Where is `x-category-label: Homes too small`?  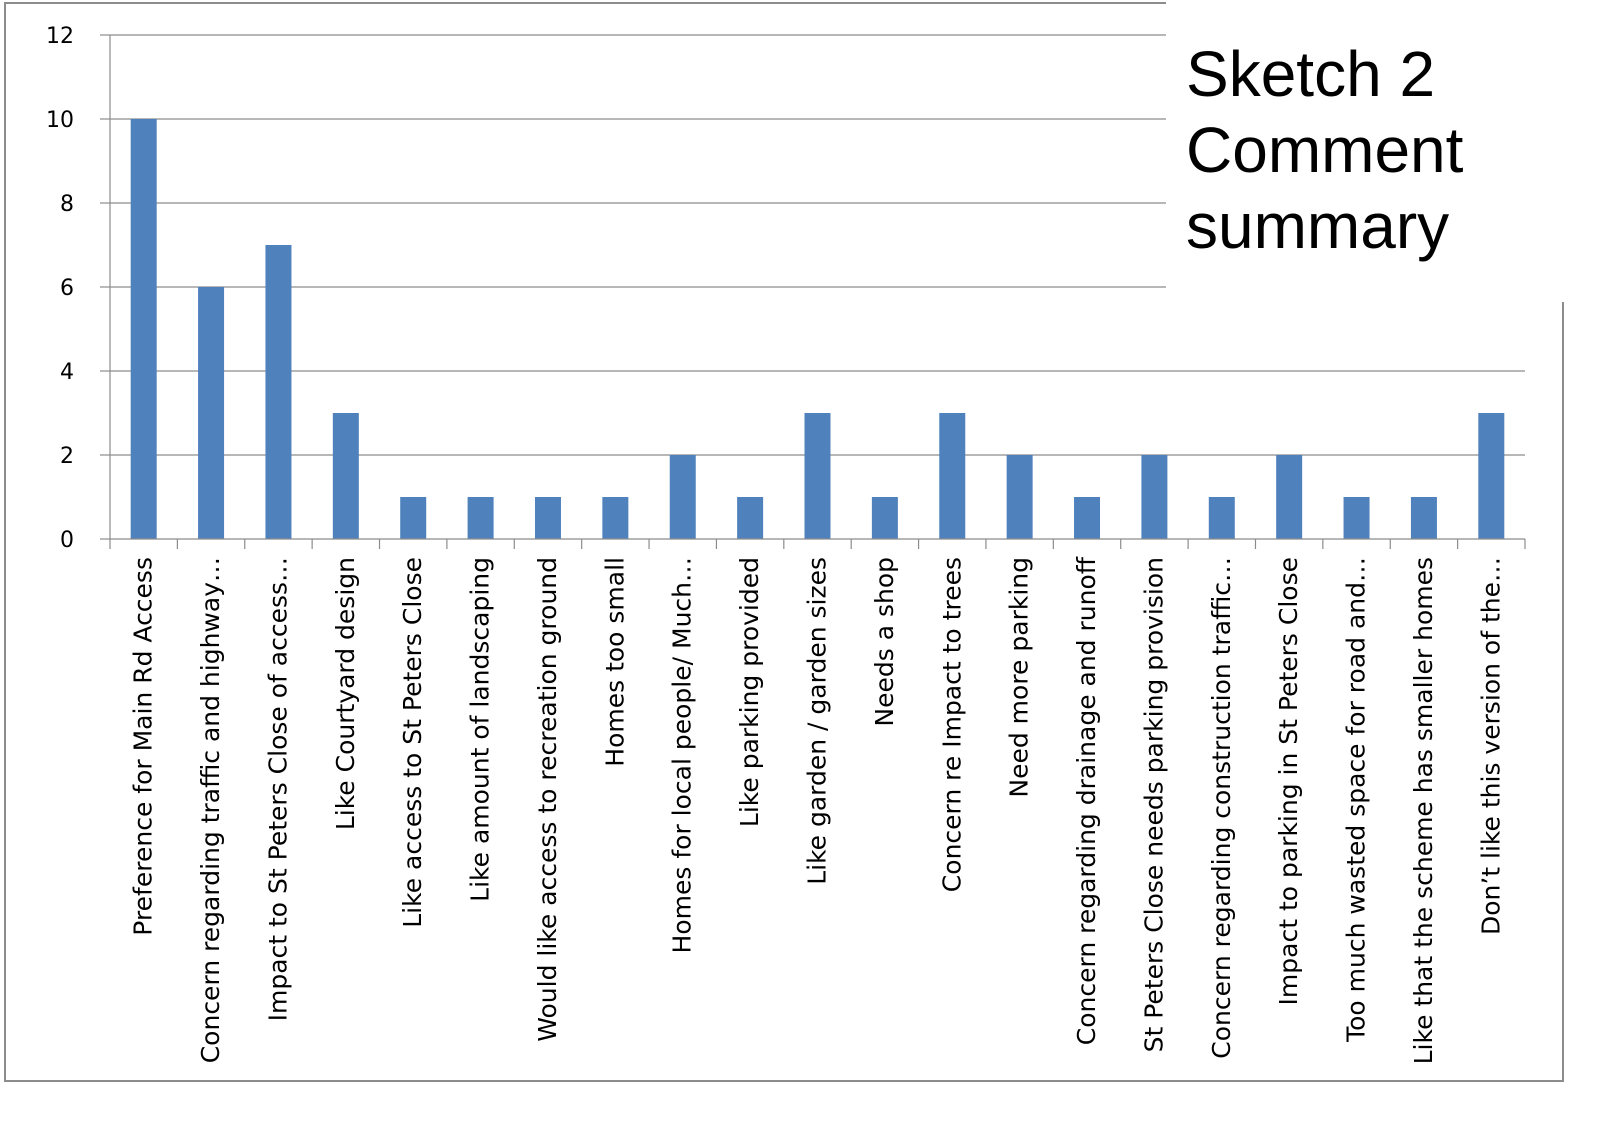 x-category-label: Homes too small is located at coordinates (614, 662).